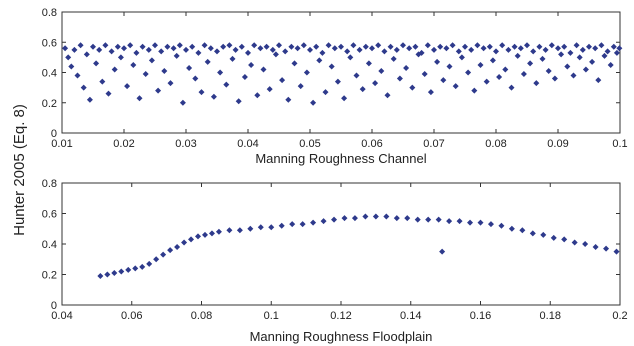 This screenshot has height=346, width=634. Describe the element at coordinates (123, 144) in the screenshot. I see `x-tick-label: 0.02` at that location.